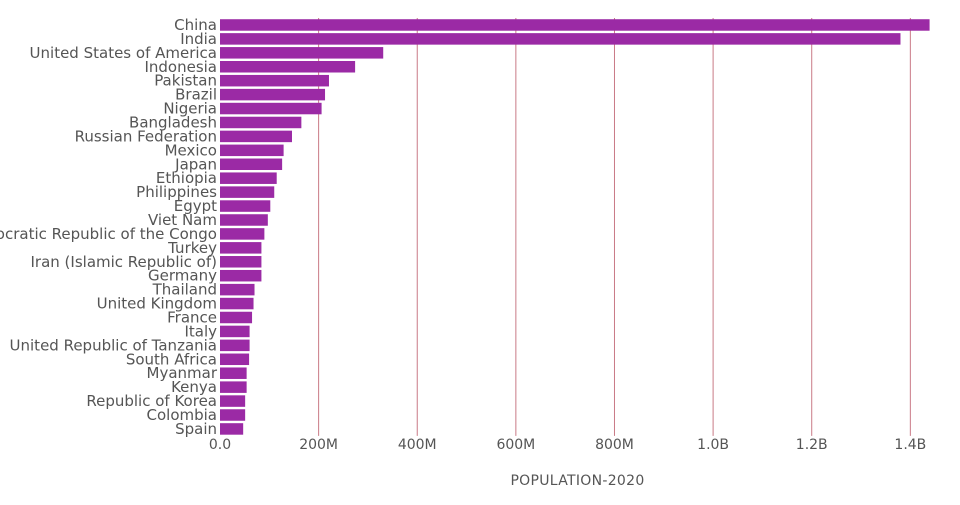 The width and height of the screenshot is (960, 505). What do you see at coordinates (195, 164) in the screenshot?
I see `category-label: Japan` at bounding box center [195, 164].